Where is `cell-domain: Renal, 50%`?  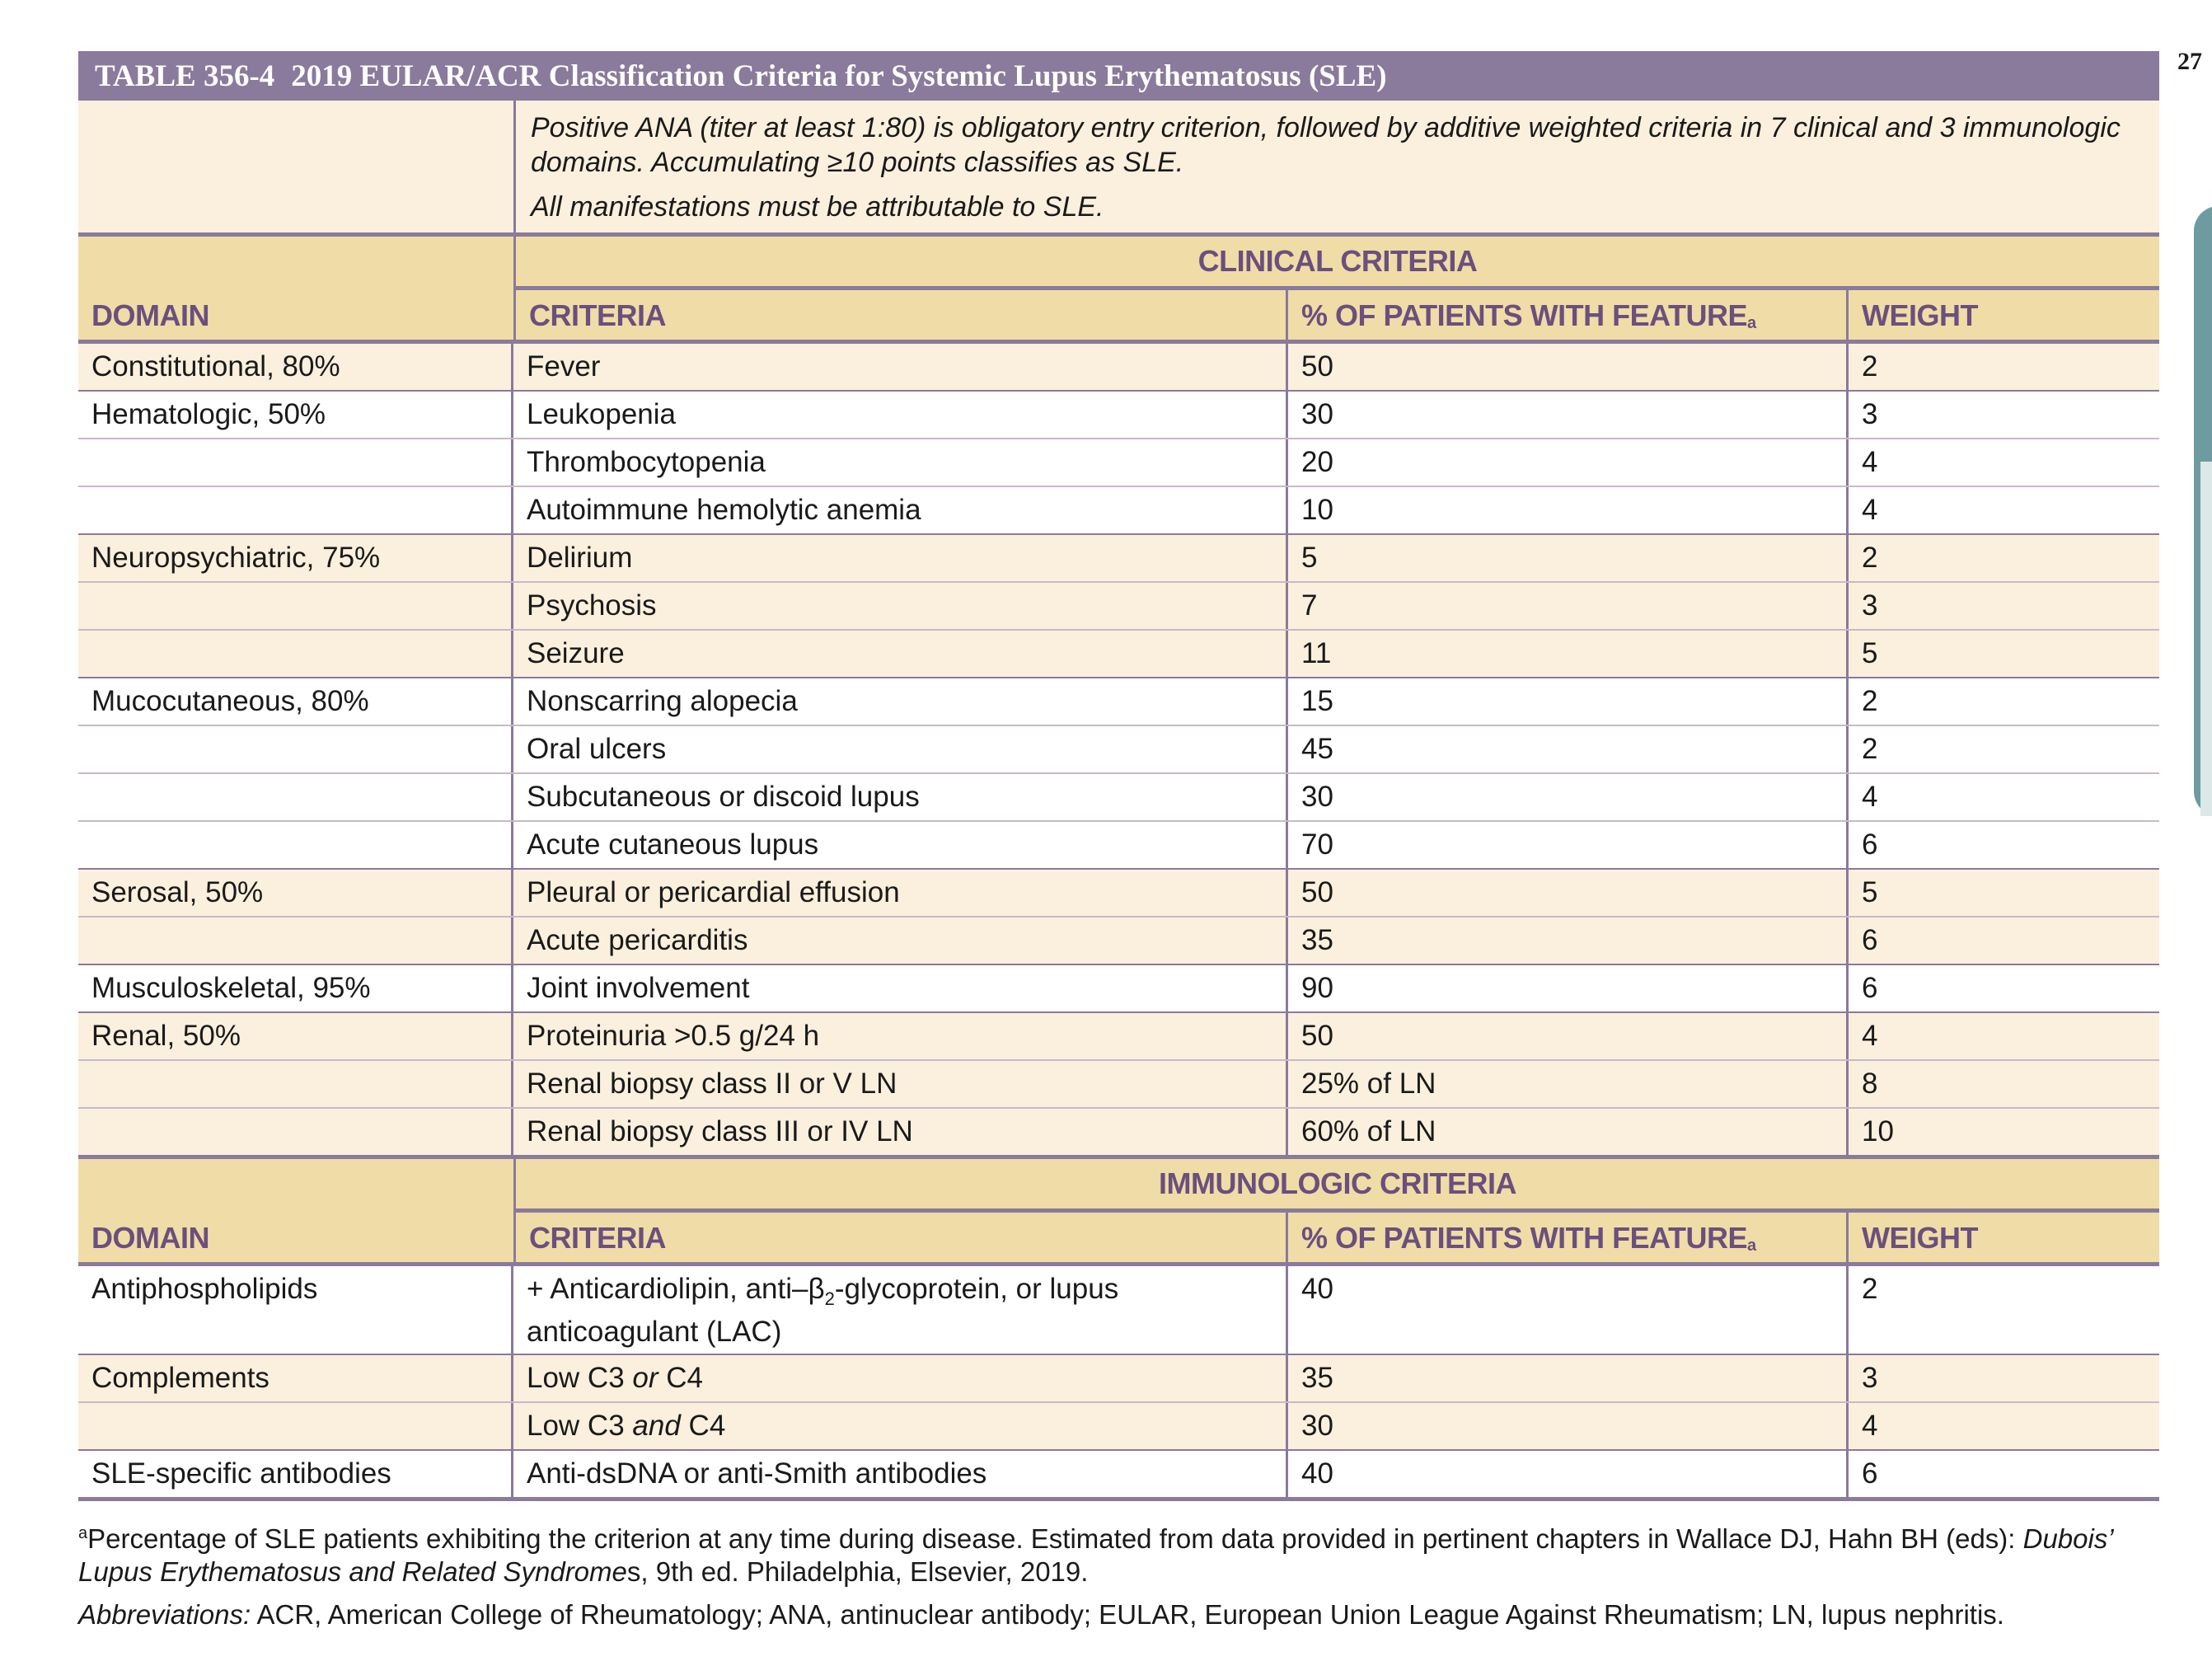 cell-domain: Renal, 50% is located at coordinates (296, 1036).